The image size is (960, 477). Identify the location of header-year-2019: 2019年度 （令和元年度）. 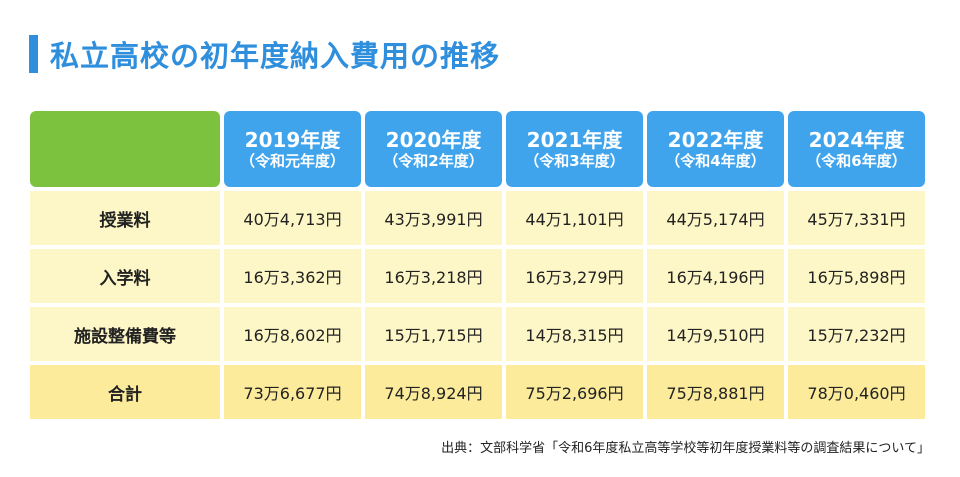
(292, 149).